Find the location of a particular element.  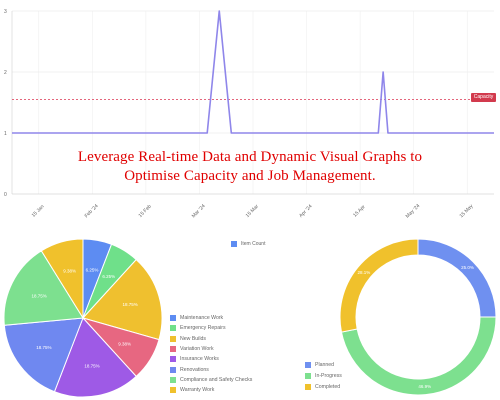

donut-data-label: 25.0% is located at coordinates (467, 267).